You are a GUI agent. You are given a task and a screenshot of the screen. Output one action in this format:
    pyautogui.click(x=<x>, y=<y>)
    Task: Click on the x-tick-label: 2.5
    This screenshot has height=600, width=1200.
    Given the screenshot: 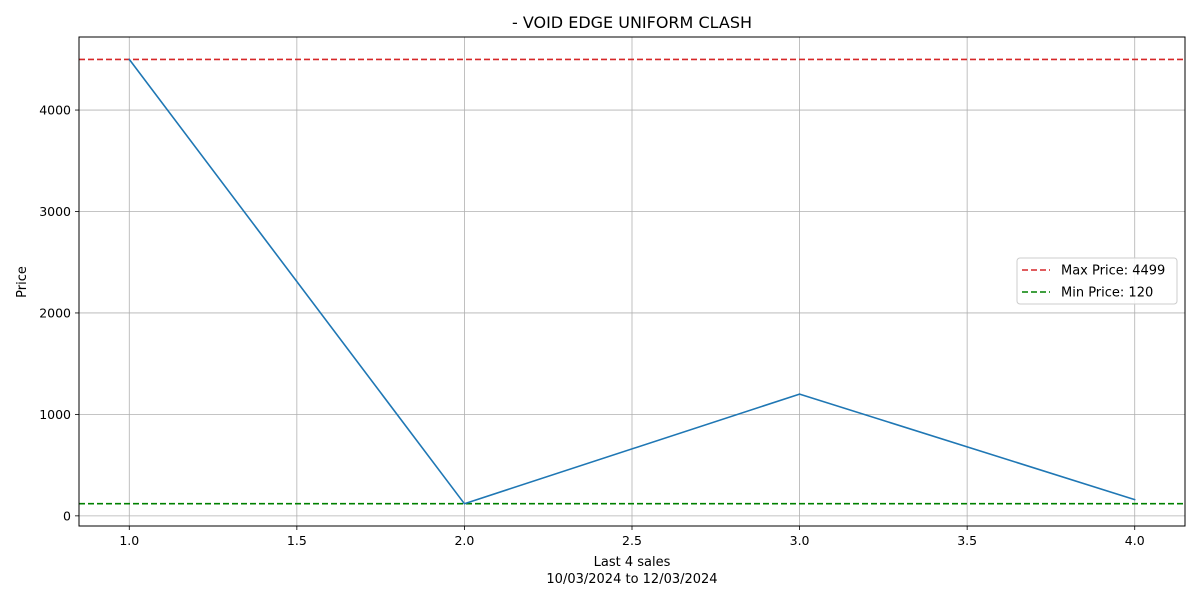 What is the action you would take?
    pyautogui.click(x=632, y=540)
    